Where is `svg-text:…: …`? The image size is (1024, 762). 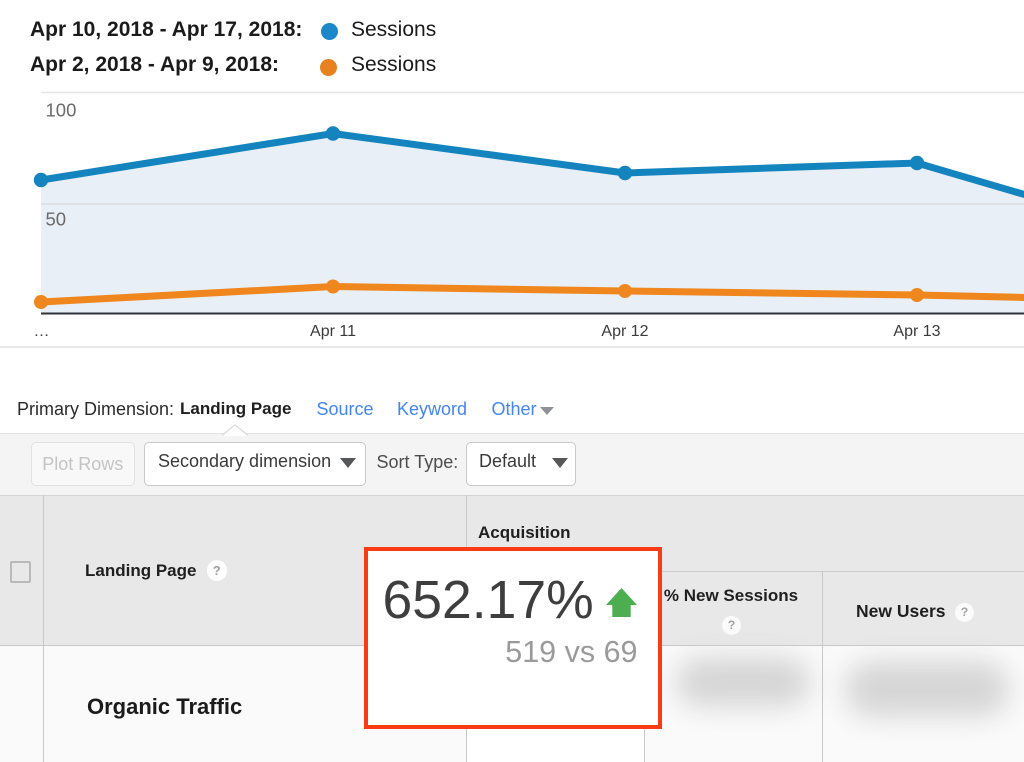 svg-text:…: … is located at coordinates (42, 331).